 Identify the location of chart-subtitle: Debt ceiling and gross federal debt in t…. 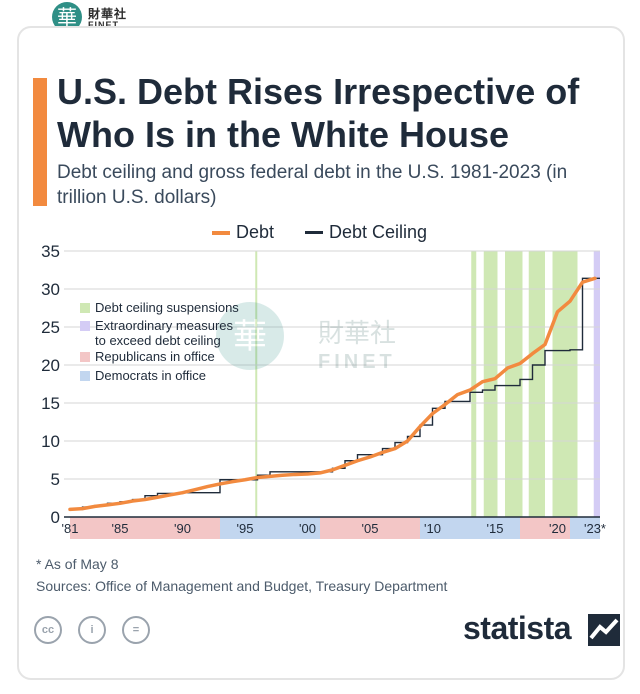
(312, 185).